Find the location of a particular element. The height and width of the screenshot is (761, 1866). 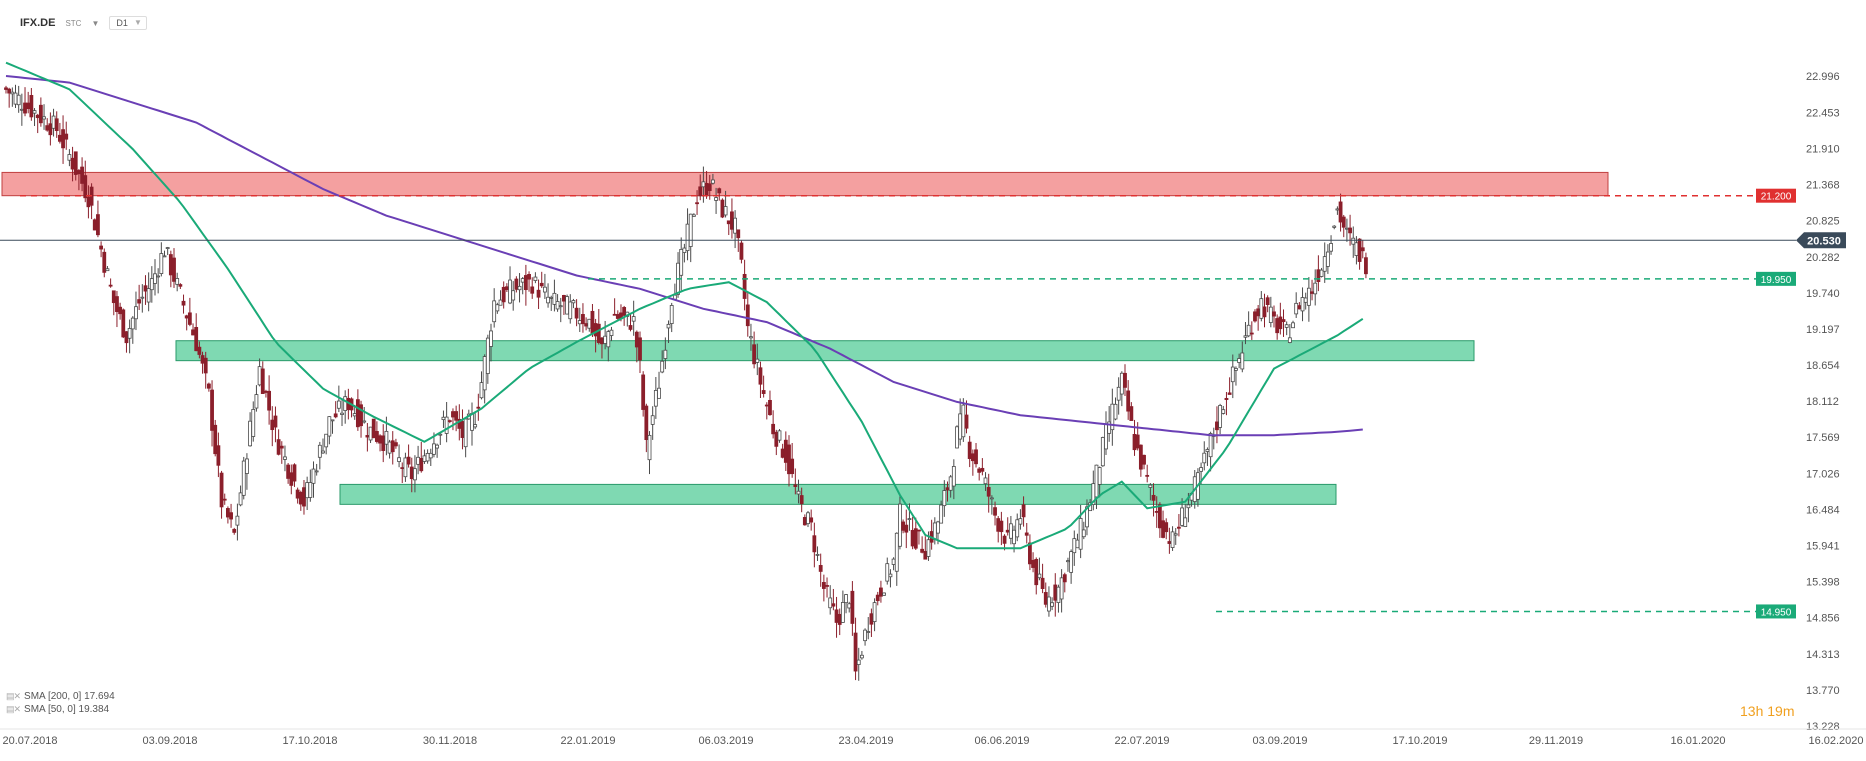

timeframe-select: D1 ▼ is located at coordinates (128, 23).